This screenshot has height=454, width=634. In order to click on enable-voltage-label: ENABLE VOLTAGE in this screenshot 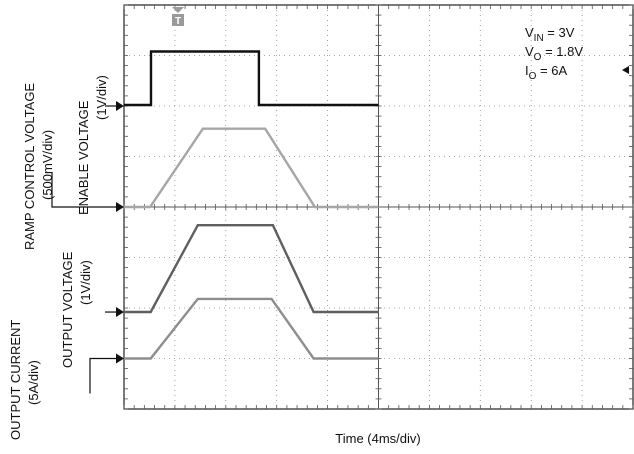, I will do `click(83, 157)`.